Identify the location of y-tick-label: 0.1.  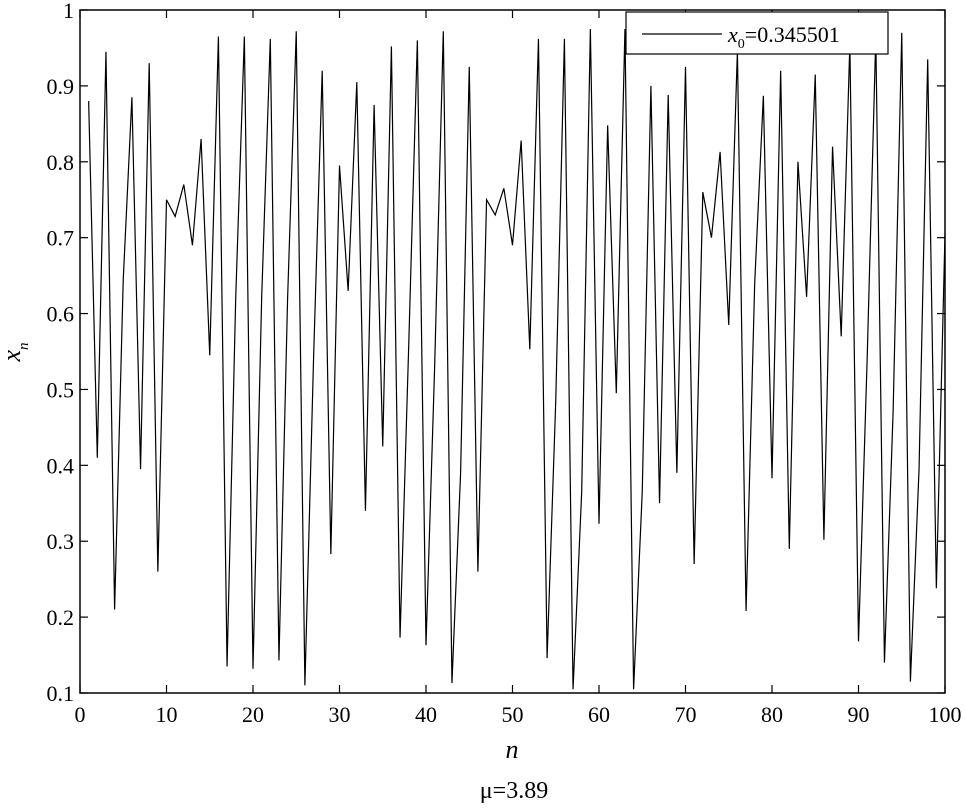
(61, 693).